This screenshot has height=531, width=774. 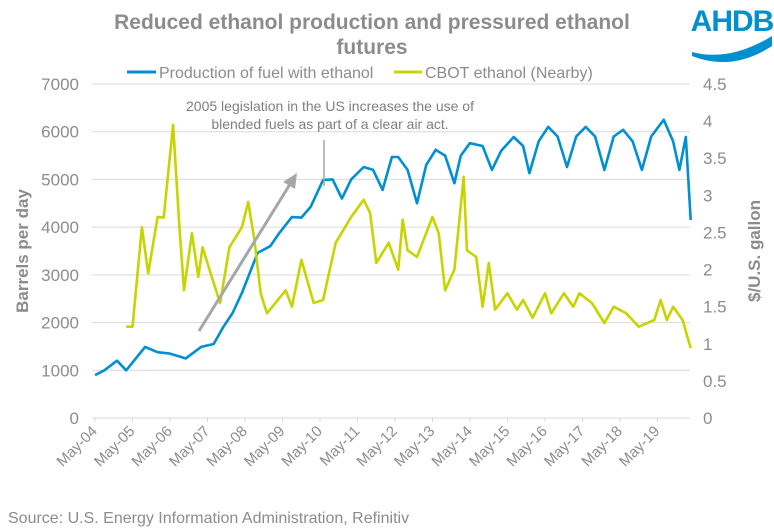 I want to click on trend-arrow-head, so click(x=290, y=181).